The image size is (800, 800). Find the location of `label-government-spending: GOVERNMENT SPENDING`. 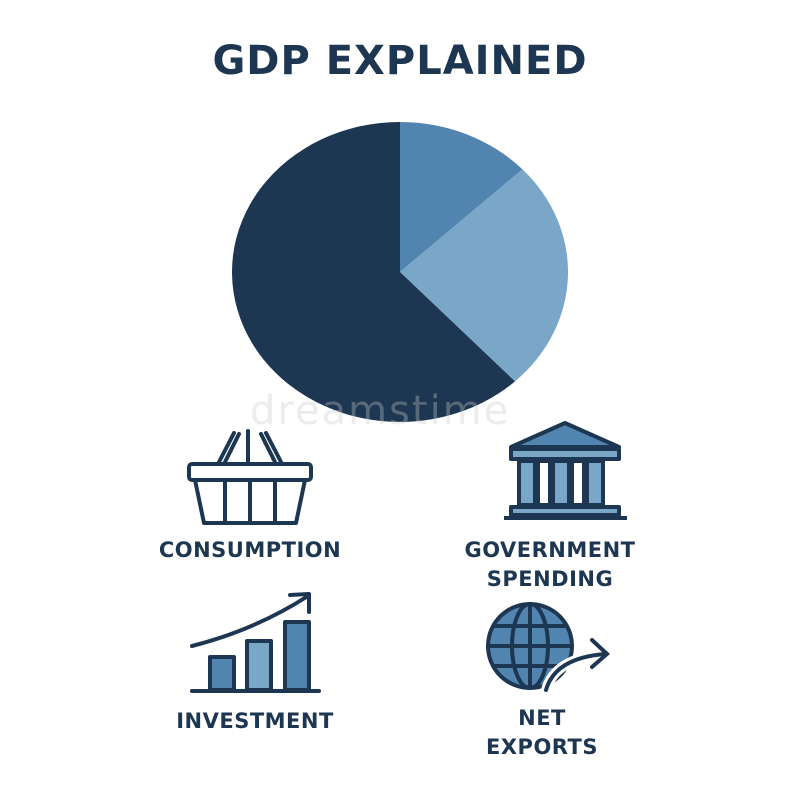

label-government-spending: GOVERNMENT SPENDING is located at coordinates (550, 565).